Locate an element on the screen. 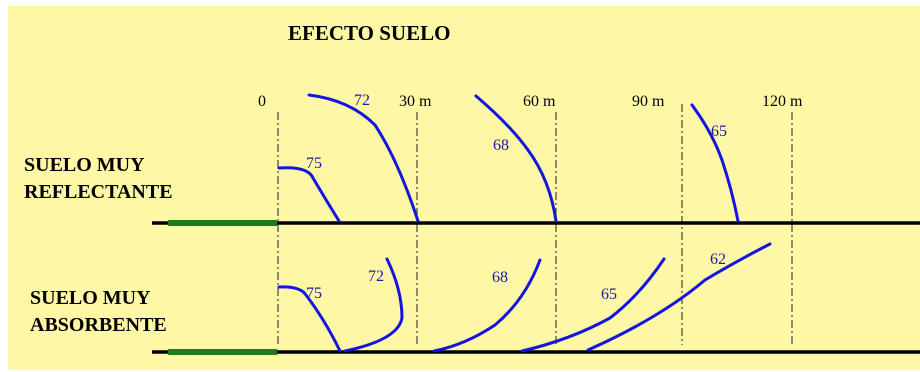  tick-label-60m: 60 m is located at coordinates (539, 101).